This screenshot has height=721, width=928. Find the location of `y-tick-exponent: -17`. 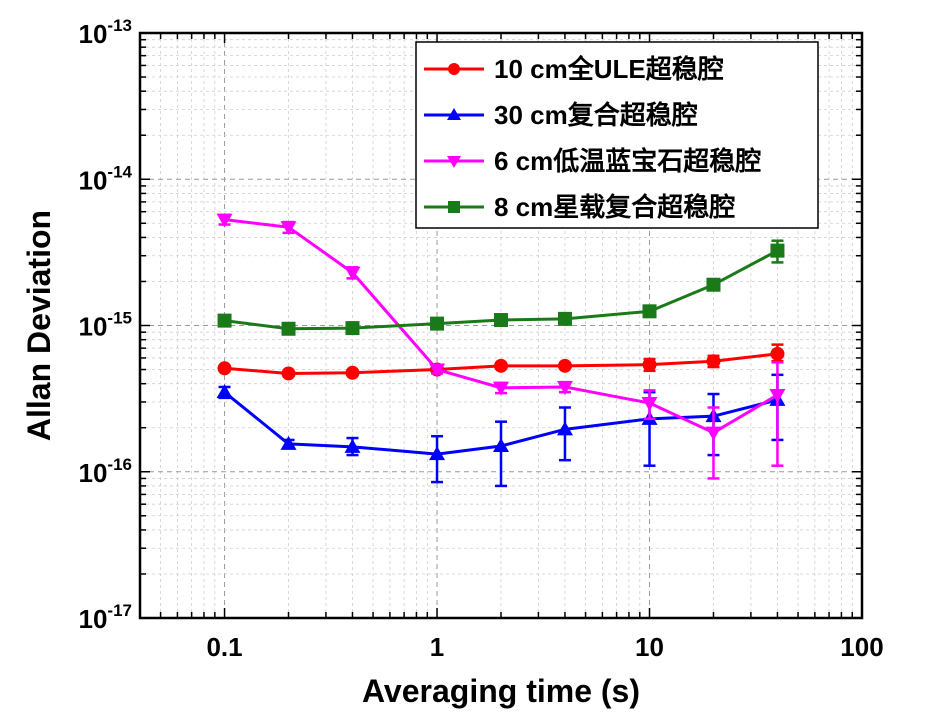

y-tick-exponent: -17 is located at coordinates (119, 610).